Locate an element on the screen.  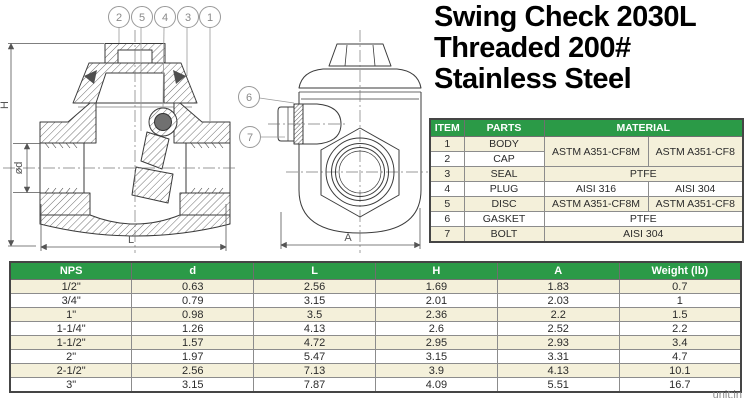
dims-cell: 2" is located at coordinates (71, 356).